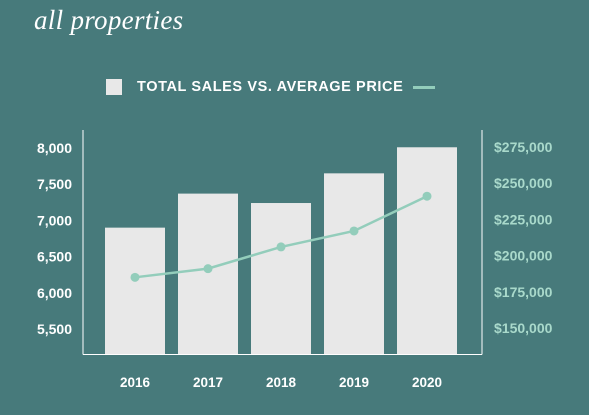 Image resolution: width=589 pixels, height=415 pixels. What do you see at coordinates (281, 278) in the screenshot?
I see `bar-2018` at bounding box center [281, 278].